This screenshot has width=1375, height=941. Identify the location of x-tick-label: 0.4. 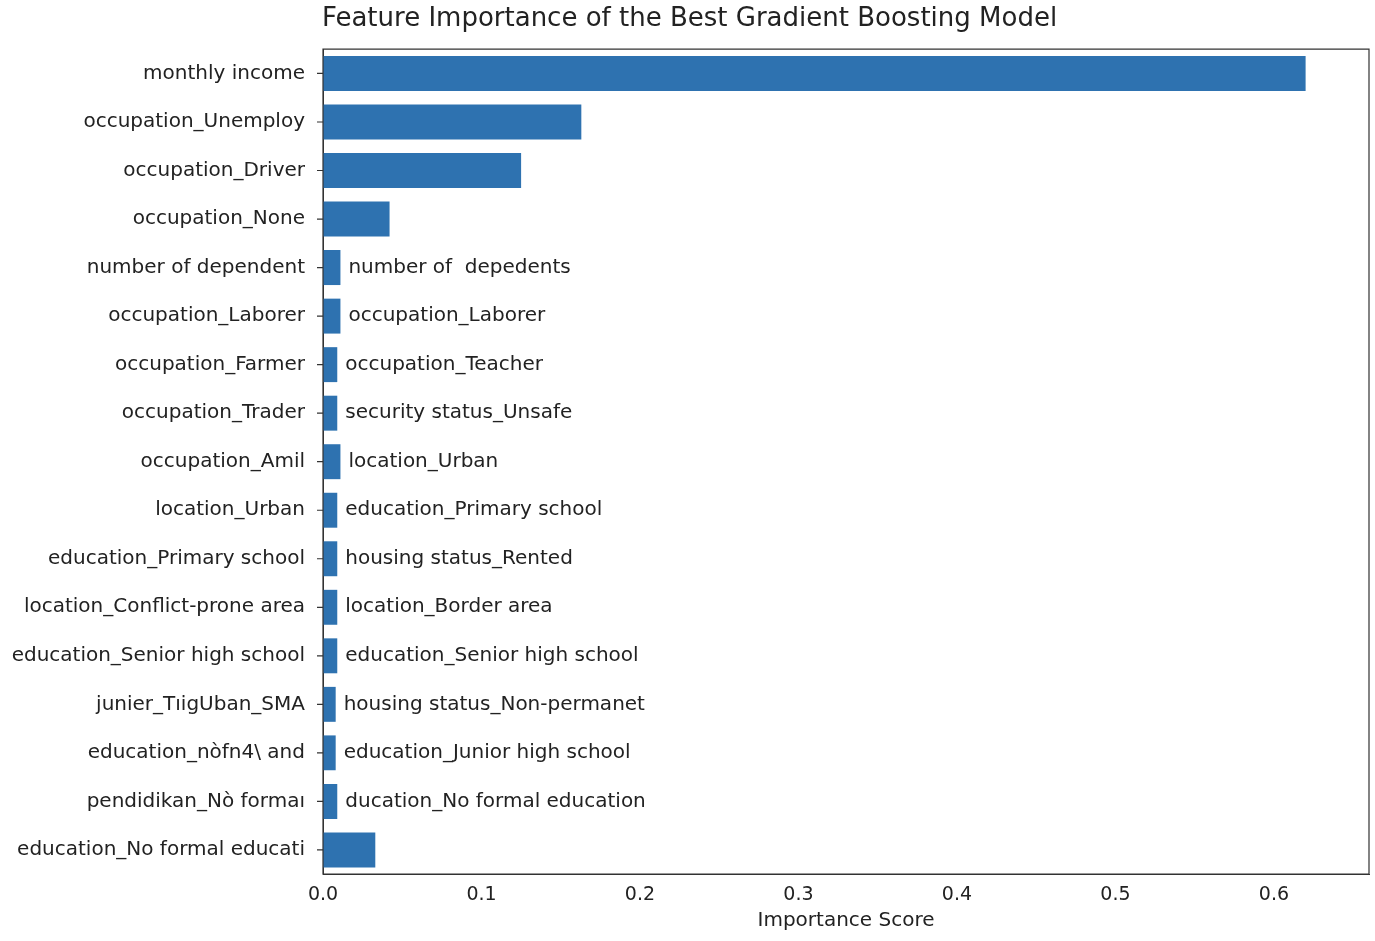
(957, 892).